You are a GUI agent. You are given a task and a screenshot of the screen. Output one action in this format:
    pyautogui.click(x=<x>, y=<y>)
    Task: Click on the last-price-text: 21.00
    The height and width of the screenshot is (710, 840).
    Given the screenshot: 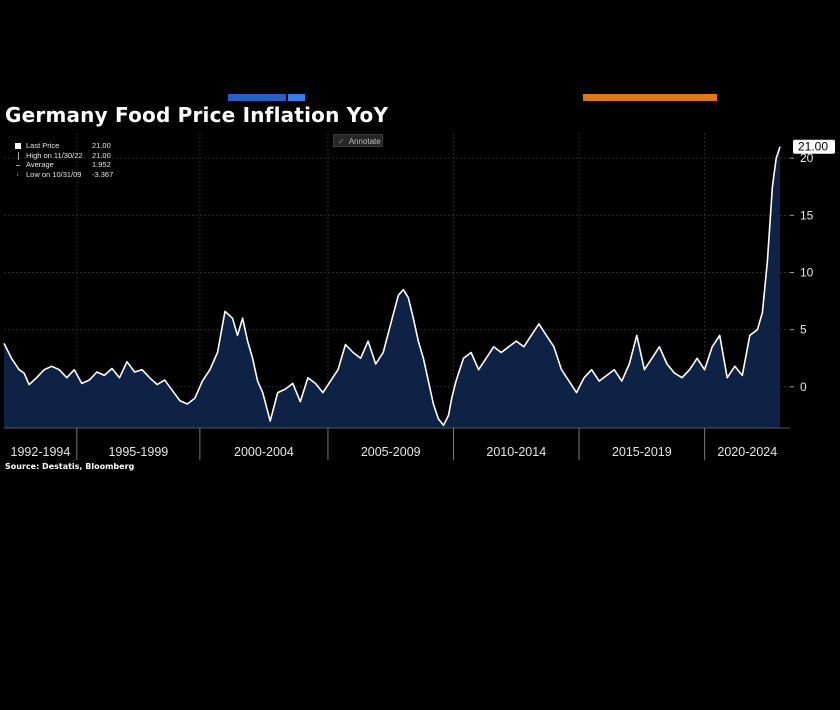 What is the action you would take?
    pyautogui.click(x=813, y=147)
    